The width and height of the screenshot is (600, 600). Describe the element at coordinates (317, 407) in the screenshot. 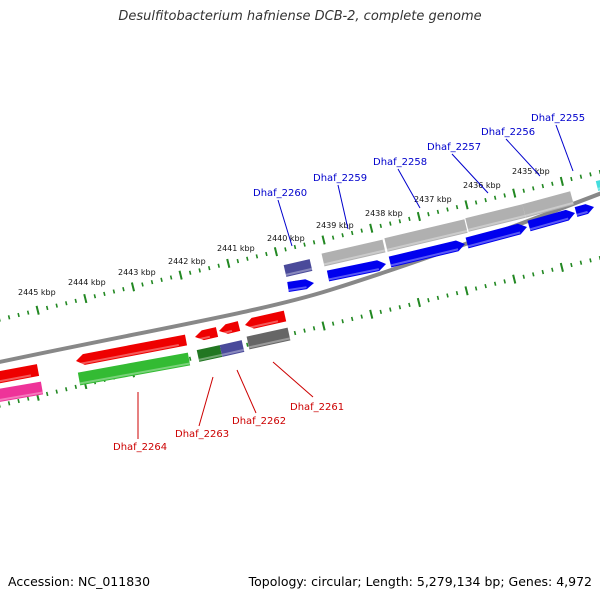

I see `reverse-gene-label: Dhaf_2261` at that location.